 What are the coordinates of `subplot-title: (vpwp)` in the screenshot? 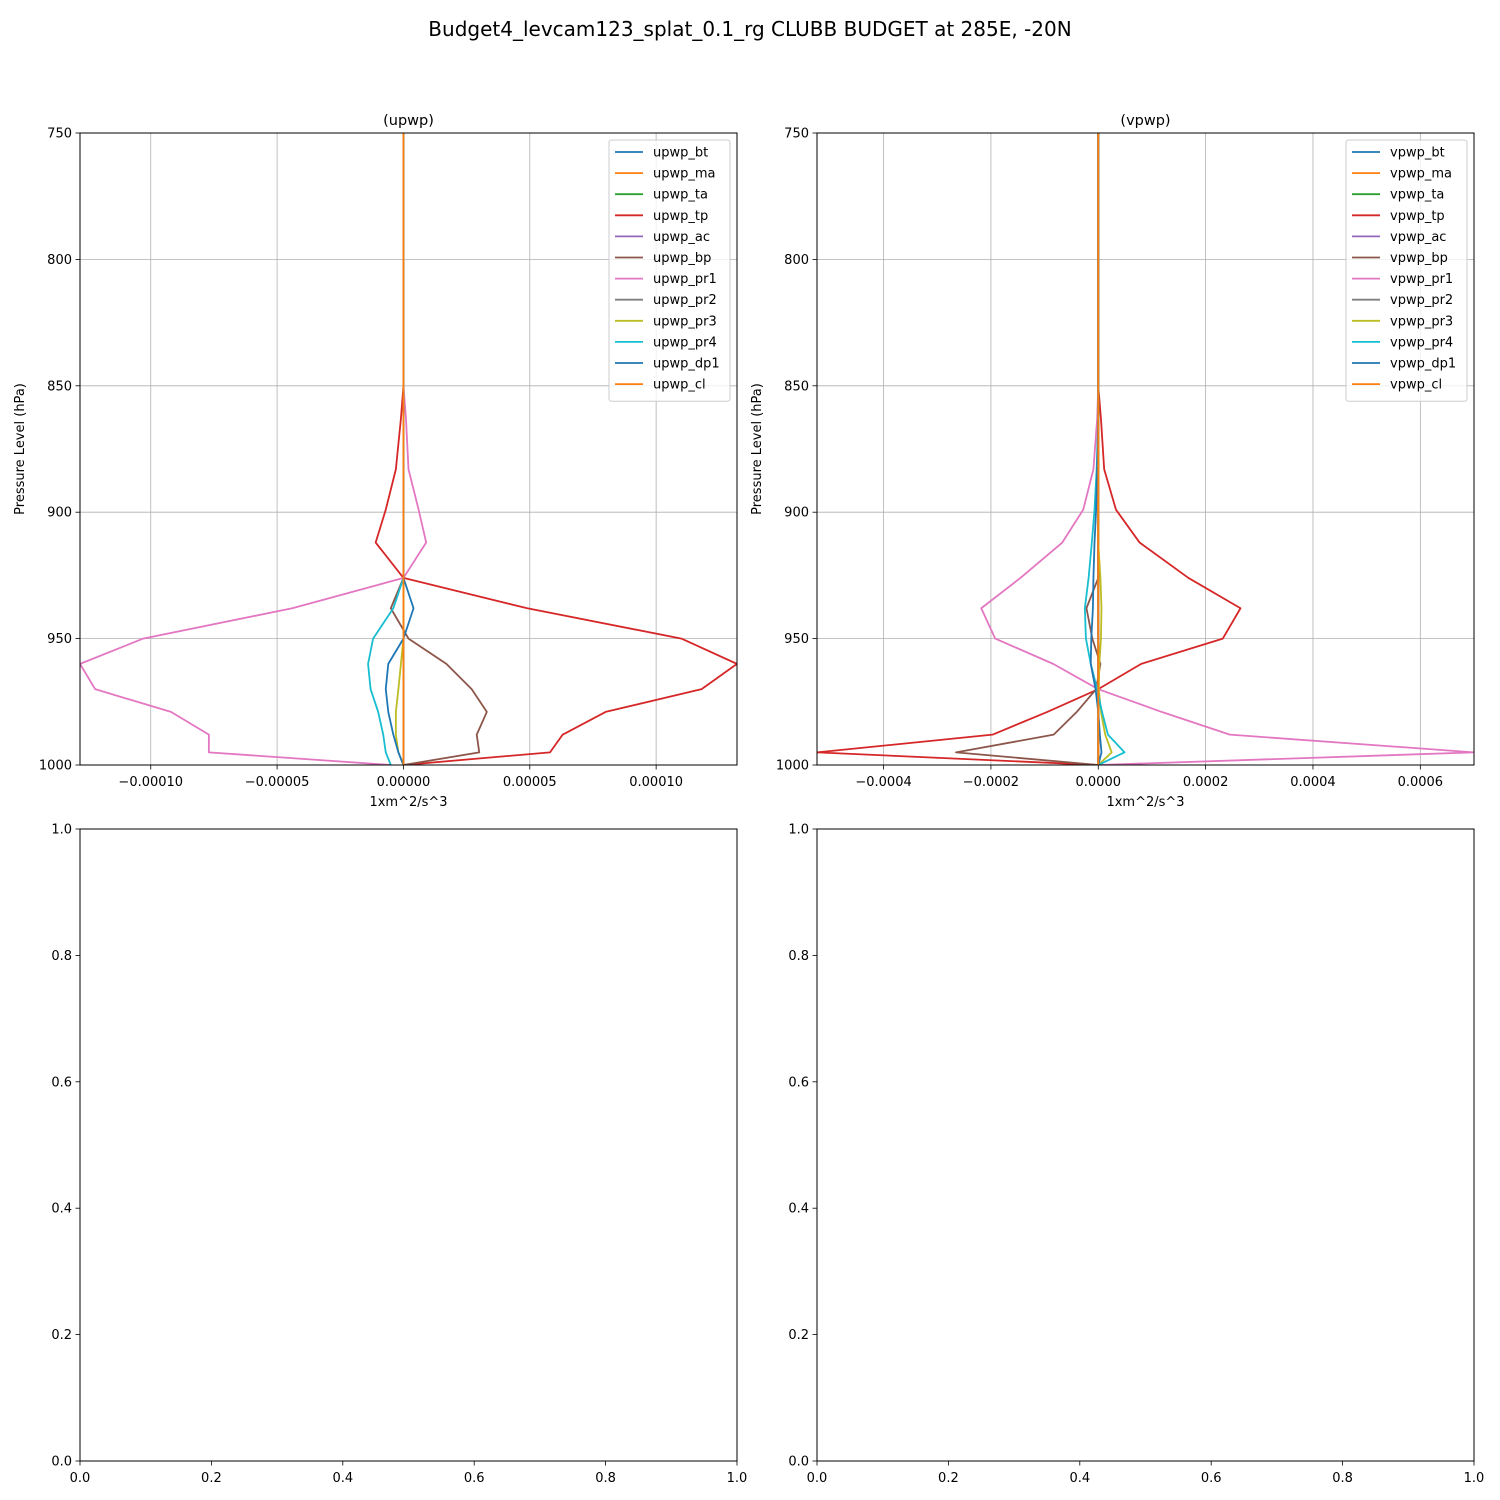 It's located at (1145, 121).